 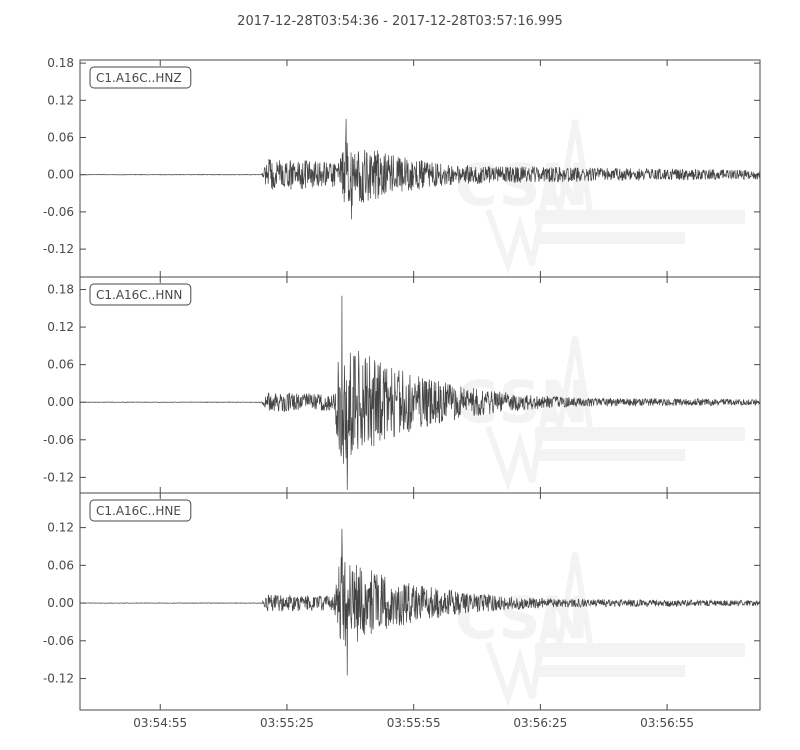 What do you see at coordinates (540, 723) in the screenshot?
I see `x-tick-label: 03:56:25` at bounding box center [540, 723].